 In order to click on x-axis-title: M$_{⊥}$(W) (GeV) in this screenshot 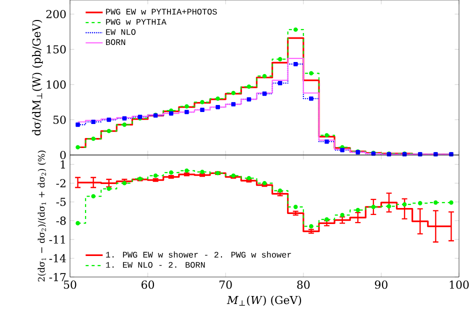, I will do `click(264, 301)`.